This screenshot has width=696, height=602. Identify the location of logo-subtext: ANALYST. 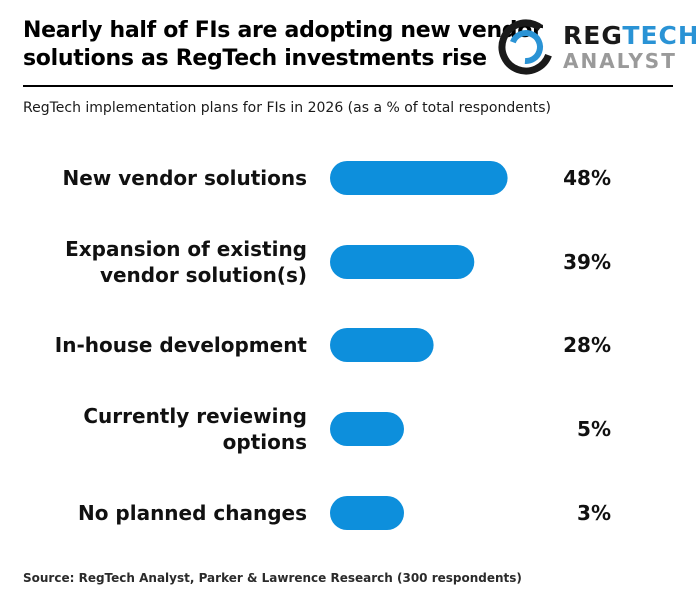
(620, 61).